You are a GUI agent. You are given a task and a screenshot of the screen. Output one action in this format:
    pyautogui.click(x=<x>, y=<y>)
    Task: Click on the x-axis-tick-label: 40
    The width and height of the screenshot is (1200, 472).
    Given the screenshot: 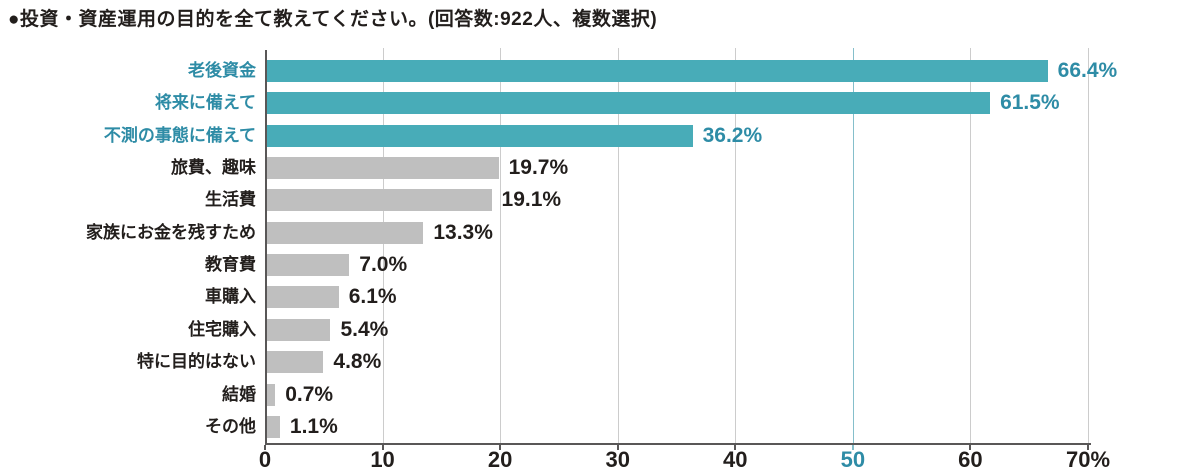 What is the action you would take?
    pyautogui.click(x=735, y=459)
    